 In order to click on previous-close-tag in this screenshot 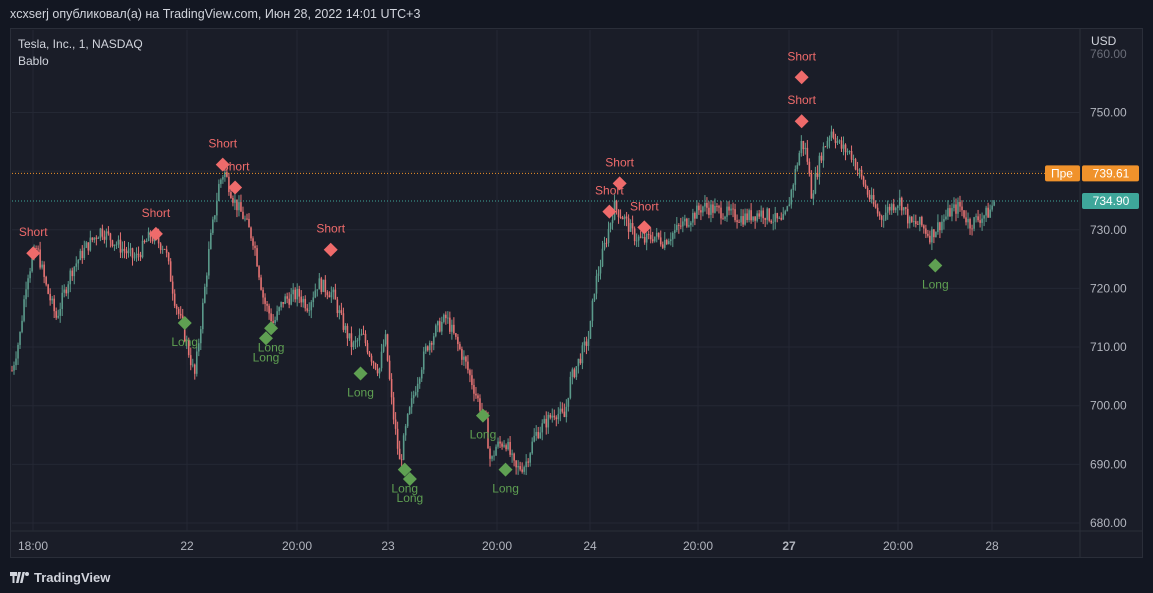, I will do `click(1062, 173)`.